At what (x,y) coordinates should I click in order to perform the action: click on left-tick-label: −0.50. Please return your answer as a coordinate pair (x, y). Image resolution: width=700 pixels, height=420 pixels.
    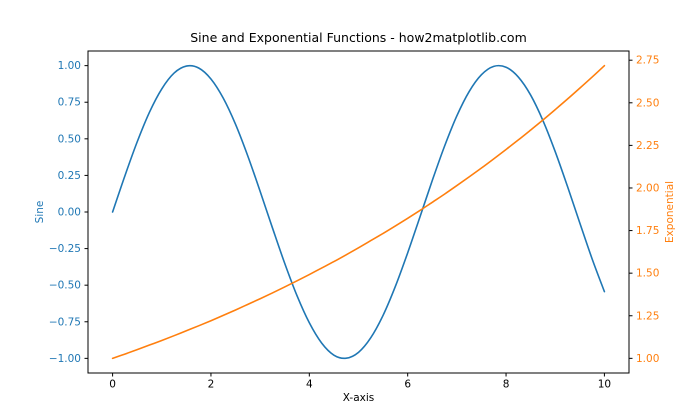
    Looking at the image, I should click on (65, 286).